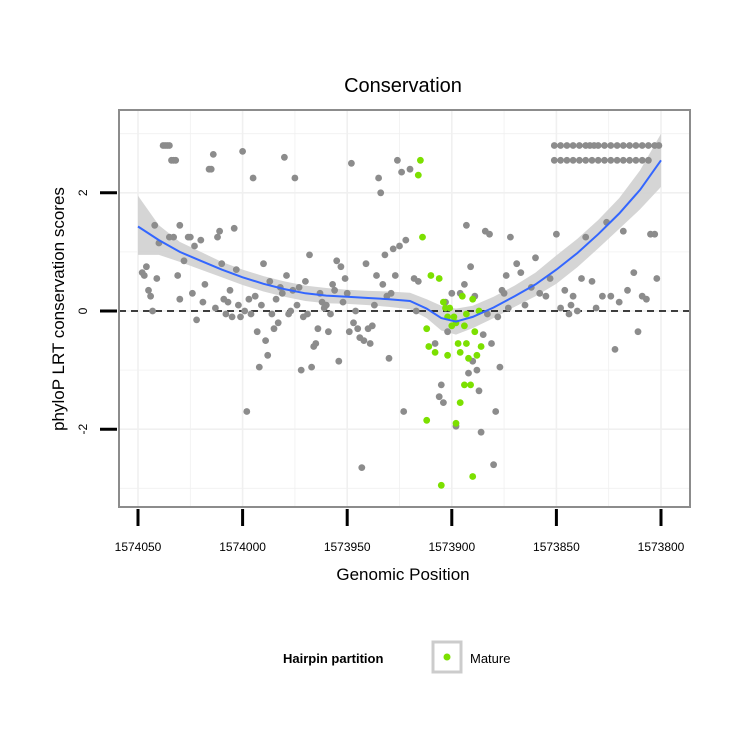  Describe the element at coordinates (402, 574) in the screenshot. I see `x-axis-title: Genomic Position` at that location.